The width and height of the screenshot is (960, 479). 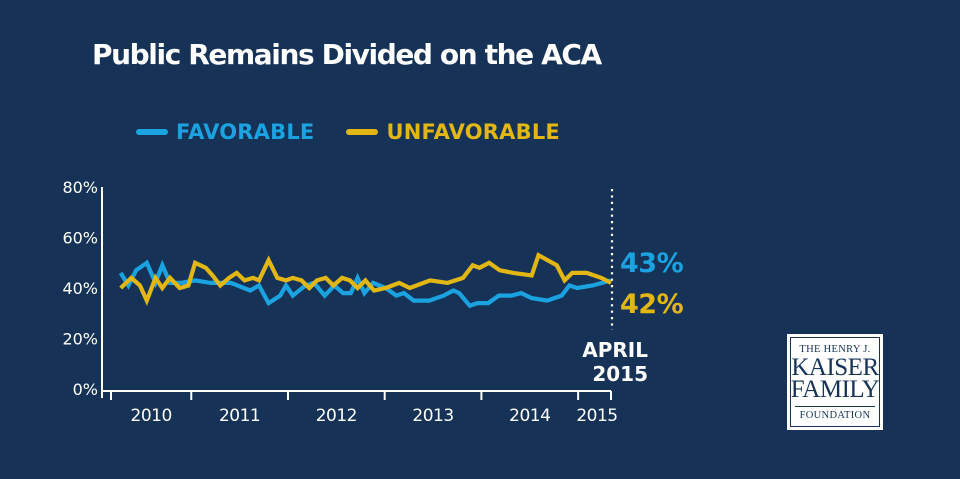 What do you see at coordinates (835, 389) in the screenshot?
I see `logo-line-3: FAMILY` at bounding box center [835, 389].